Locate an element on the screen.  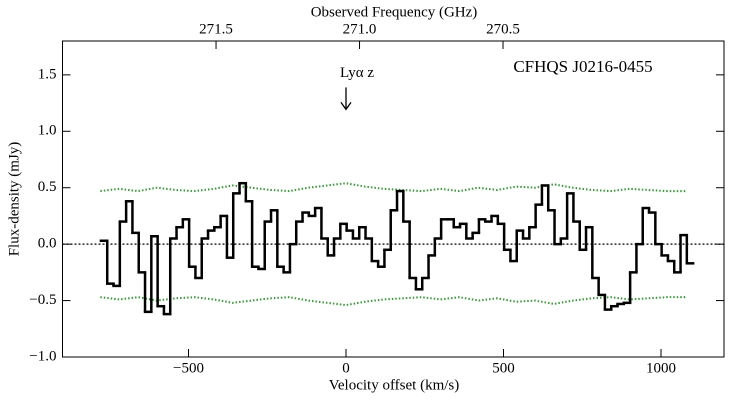
marker-label: Lyα z is located at coordinates (357, 73).